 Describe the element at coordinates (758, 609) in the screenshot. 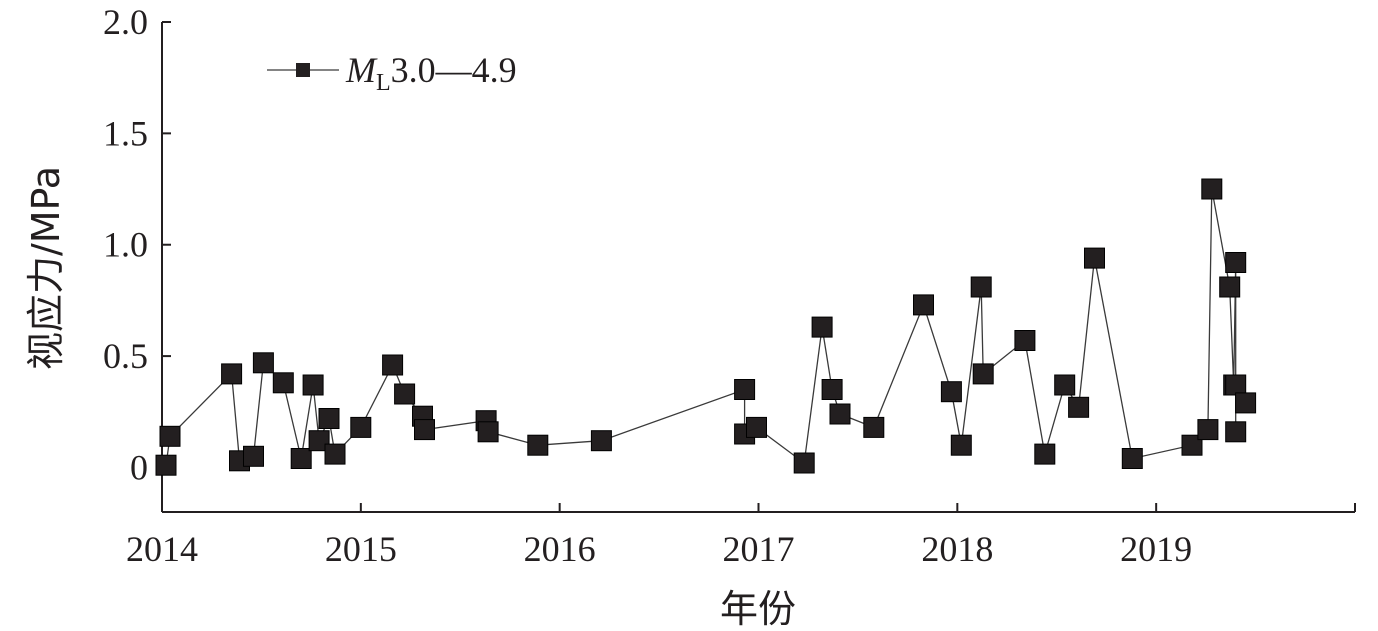

I see `x-axis-title: 年份` at that location.